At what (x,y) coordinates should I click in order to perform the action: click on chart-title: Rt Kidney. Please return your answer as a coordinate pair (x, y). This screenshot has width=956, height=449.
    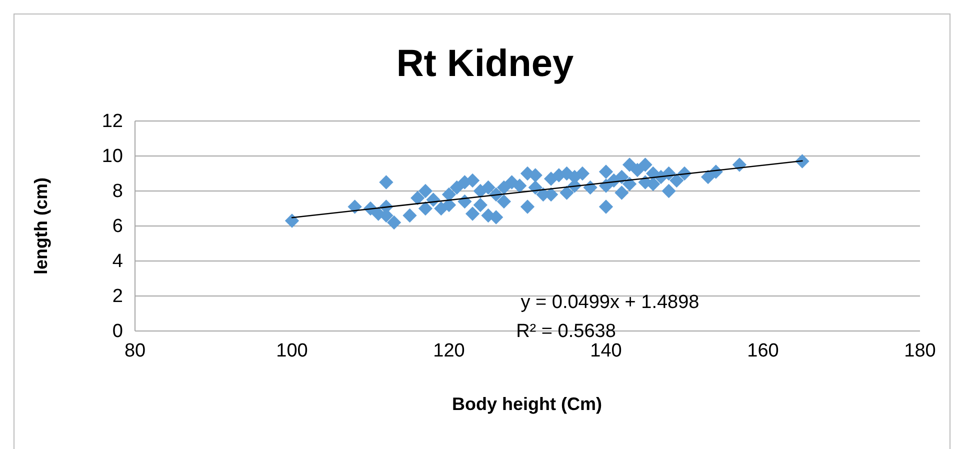
    Looking at the image, I should click on (485, 64).